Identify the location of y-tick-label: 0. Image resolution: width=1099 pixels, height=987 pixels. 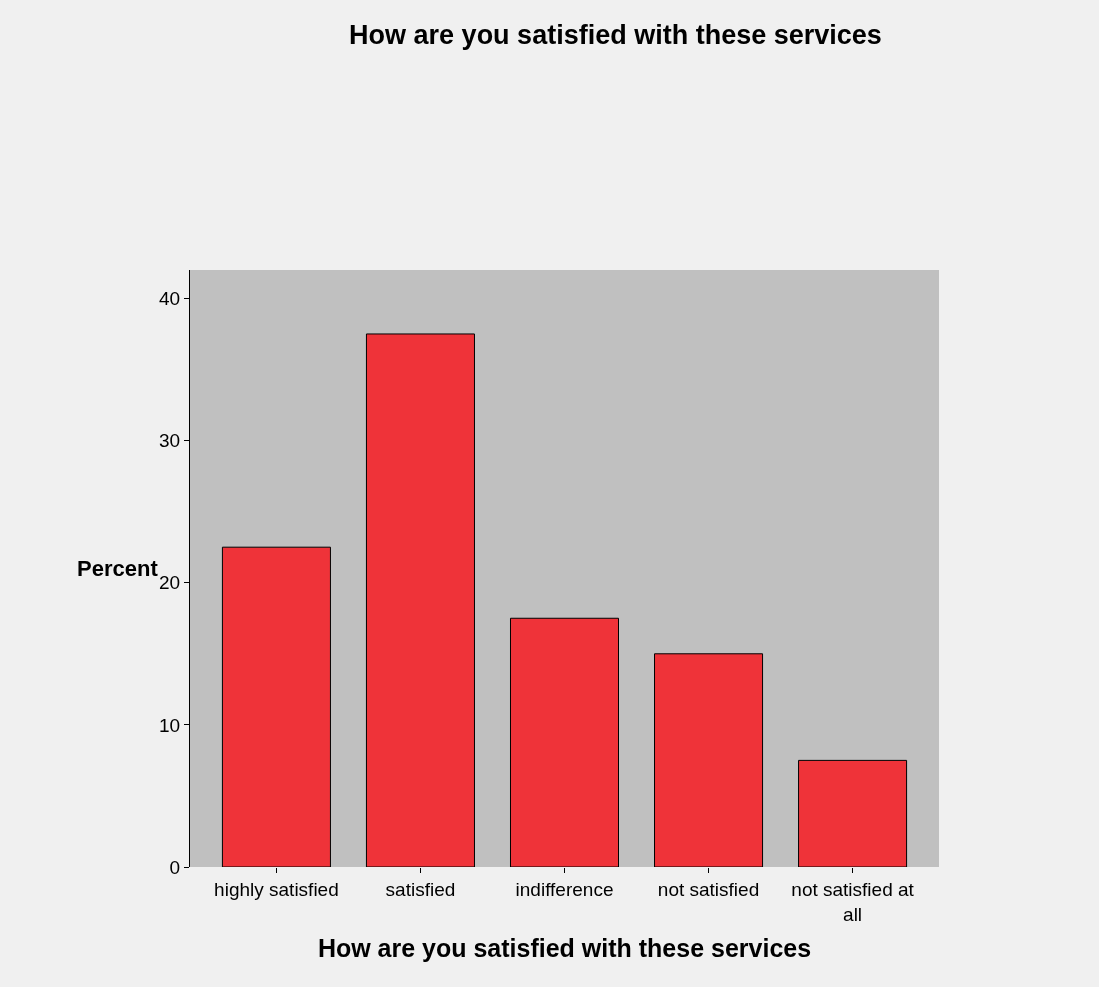
(175, 867).